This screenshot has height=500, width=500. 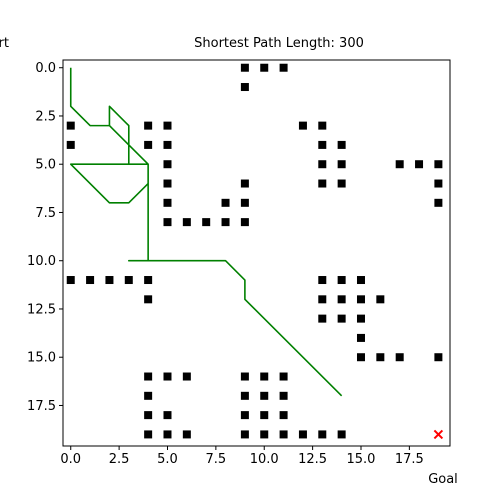 I want to click on chart-title: Shortest Path Length: 300, so click(x=279, y=43).